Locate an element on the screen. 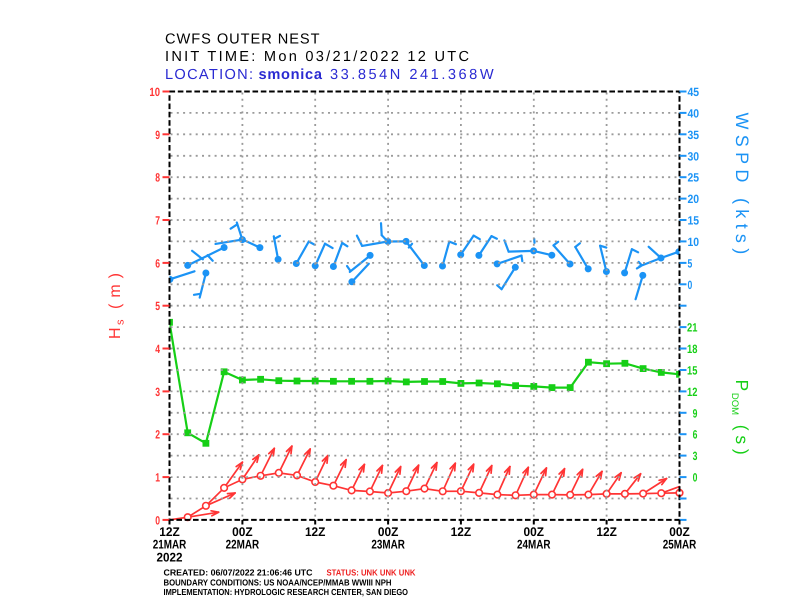 This screenshot has width=792, height=612. svg-text: 4 is located at coordinates (157, 349).